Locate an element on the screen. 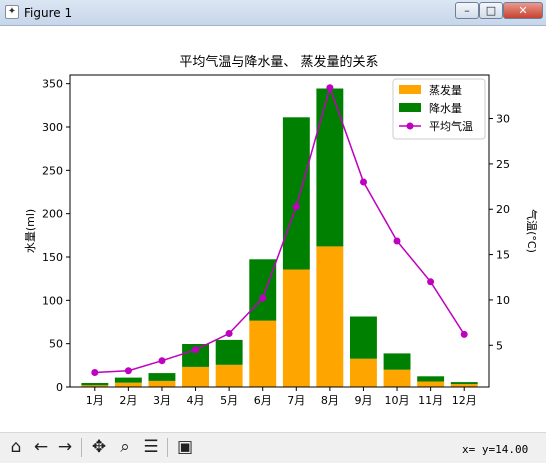 Image resolution: width=546 pixels, height=463 pixels. y-tick-label: 200 is located at coordinates (52, 214).